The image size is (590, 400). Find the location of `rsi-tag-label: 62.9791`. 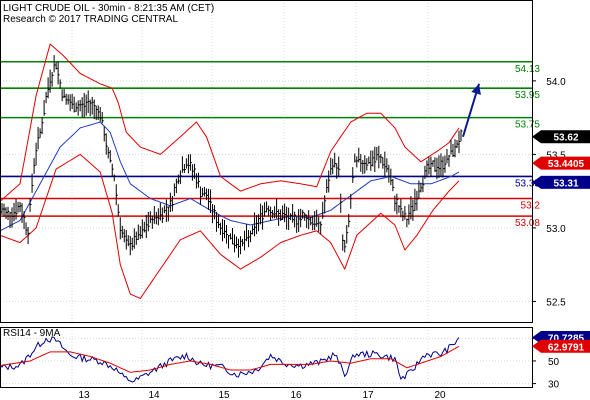

rsi-tag-label: 62.9791 is located at coordinates (566, 347).